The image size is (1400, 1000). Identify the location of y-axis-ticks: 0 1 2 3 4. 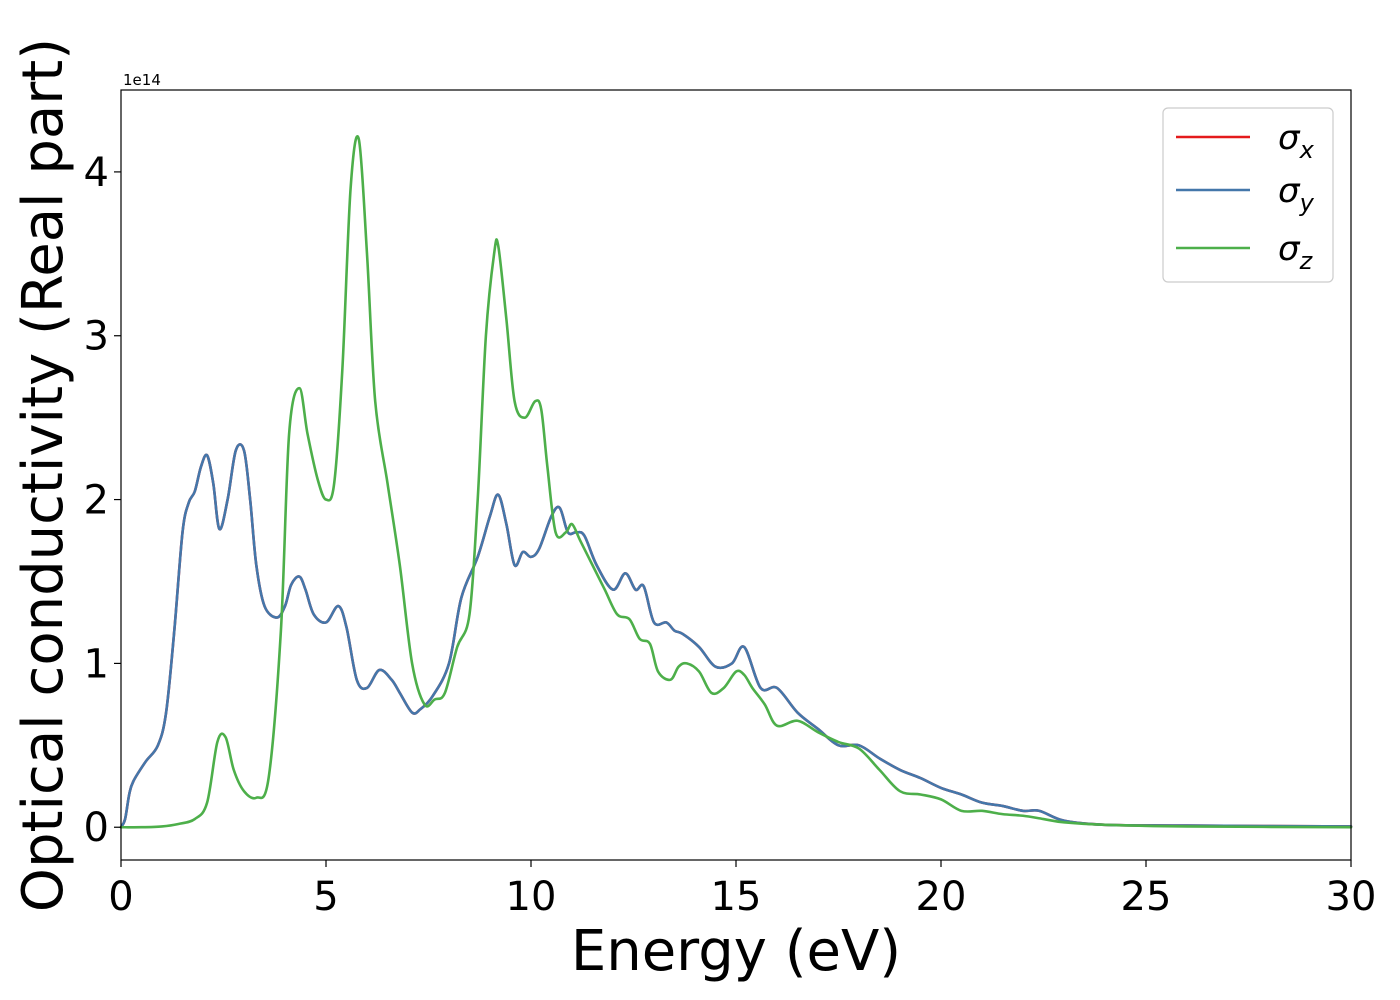
(102, 500).